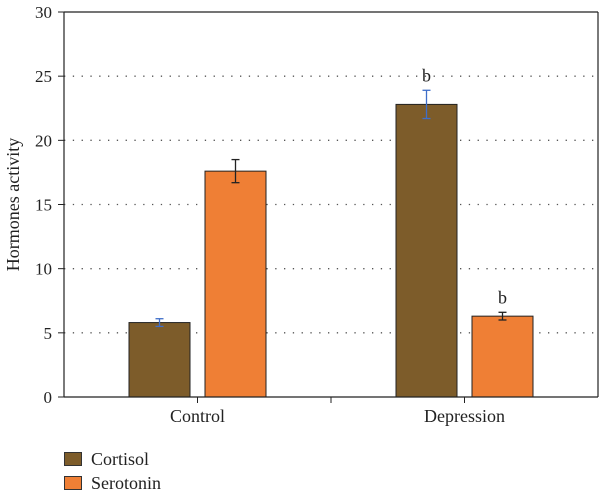 This screenshot has height=495, width=600. I want to click on x-tick-label-depression: Depression, so click(464, 416).